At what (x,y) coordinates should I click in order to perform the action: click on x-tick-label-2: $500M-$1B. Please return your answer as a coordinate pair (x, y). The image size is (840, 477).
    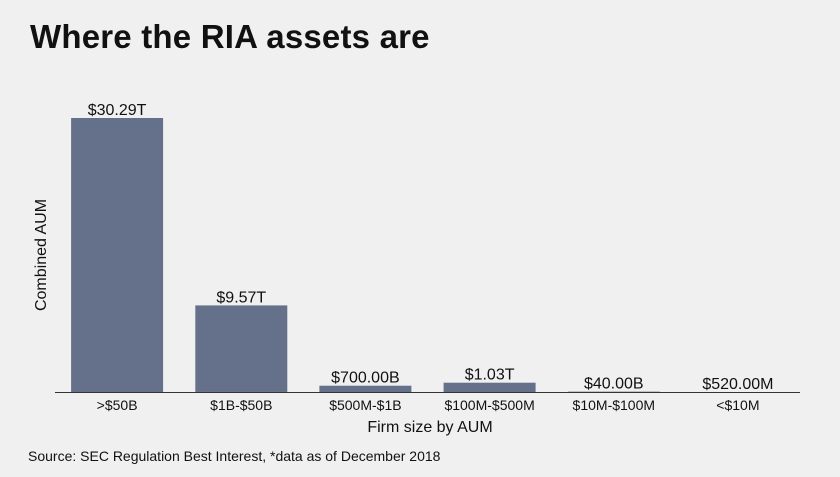
    Looking at the image, I should click on (365, 405).